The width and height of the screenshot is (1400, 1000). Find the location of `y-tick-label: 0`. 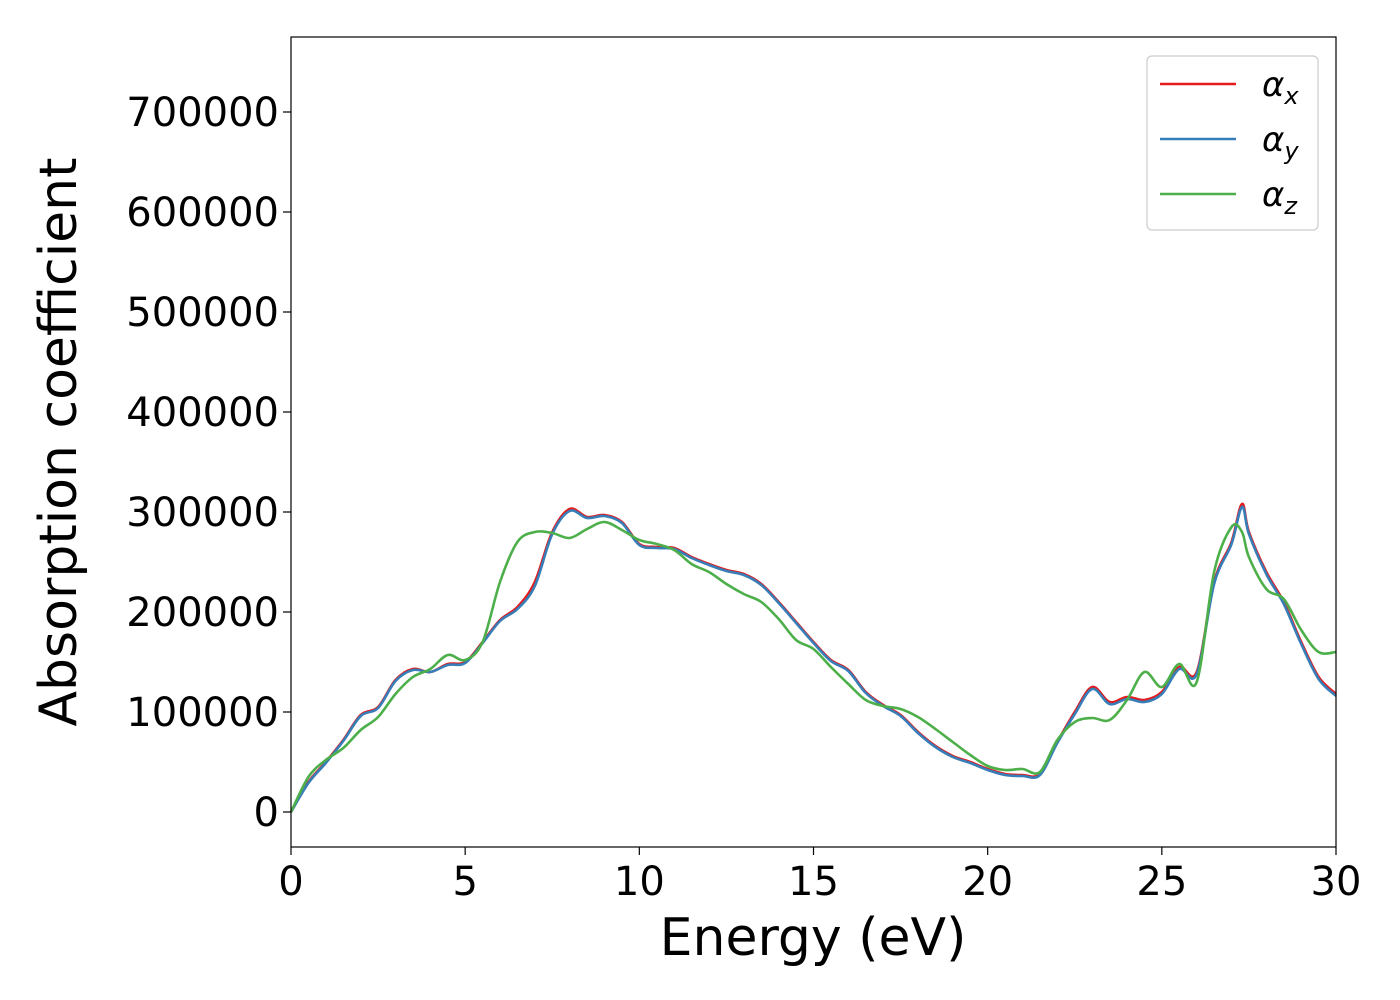

y-tick-label: 0 is located at coordinates (266, 813).